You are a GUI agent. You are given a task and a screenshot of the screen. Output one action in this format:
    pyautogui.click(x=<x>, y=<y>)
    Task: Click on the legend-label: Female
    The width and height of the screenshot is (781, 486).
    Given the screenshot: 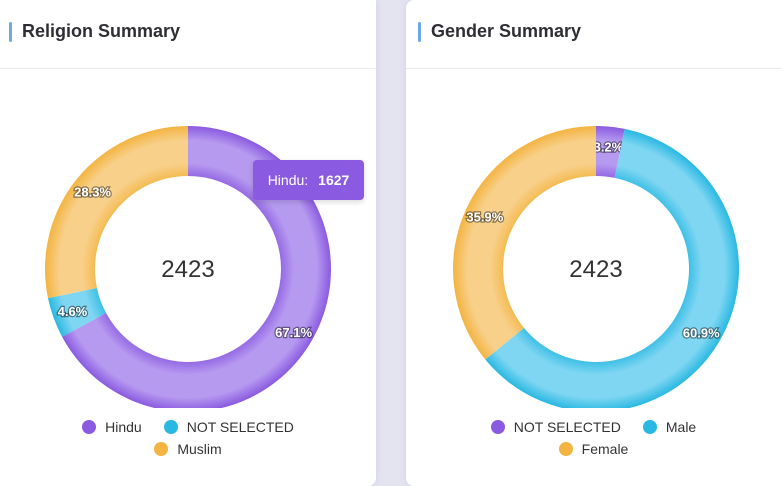 What is the action you would take?
    pyautogui.click(x=605, y=449)
    